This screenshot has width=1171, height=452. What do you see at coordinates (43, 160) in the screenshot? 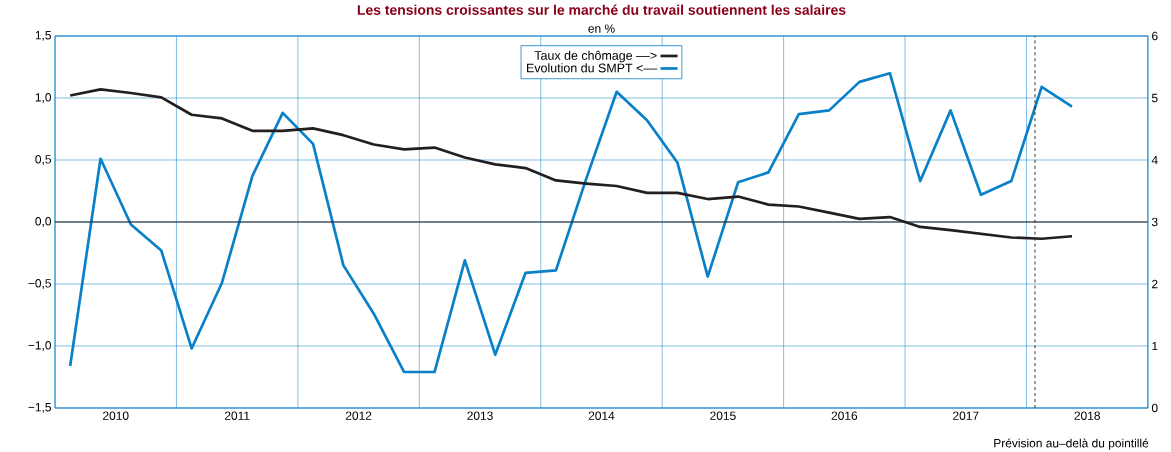
I see `y-tick-label: 0,5` at bounding box center [43, 160].